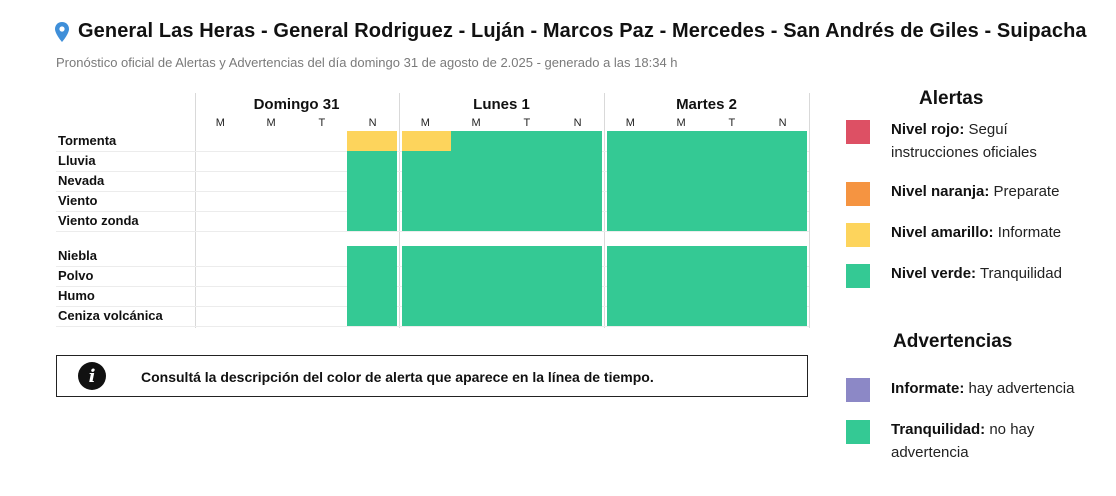 The image size is (1116, 496). I want to click on legend-text: Nivel naranja: Preparate, so click(993, 191).